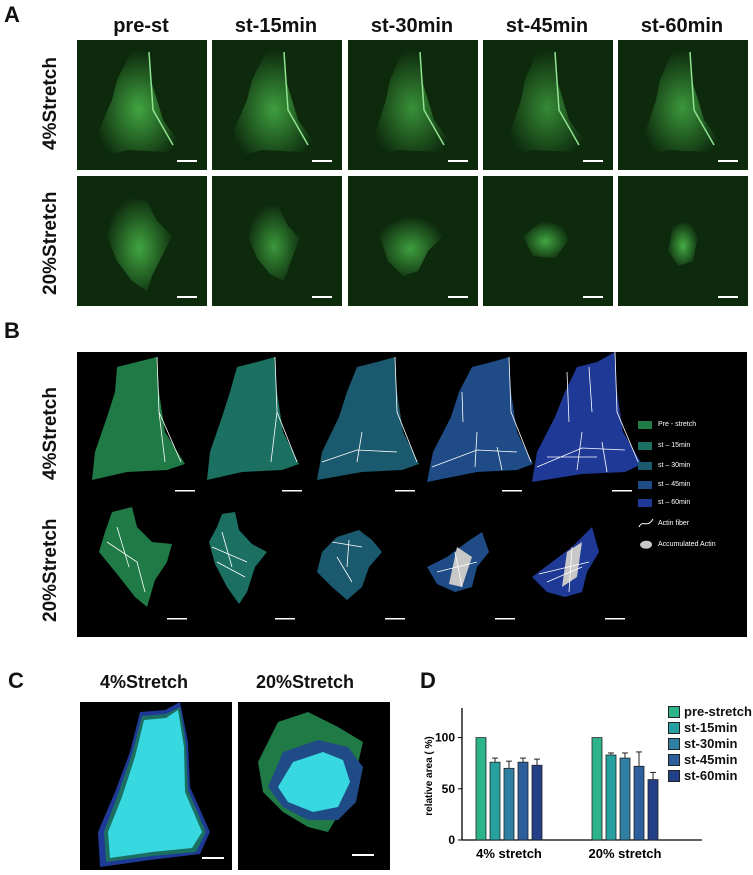 This screenshot has height=875, width=753. Describe the element at coordinates (50, 570) in the screenshot. I see `panel-b-row-header-20pct: 20%Stretch` at that location.